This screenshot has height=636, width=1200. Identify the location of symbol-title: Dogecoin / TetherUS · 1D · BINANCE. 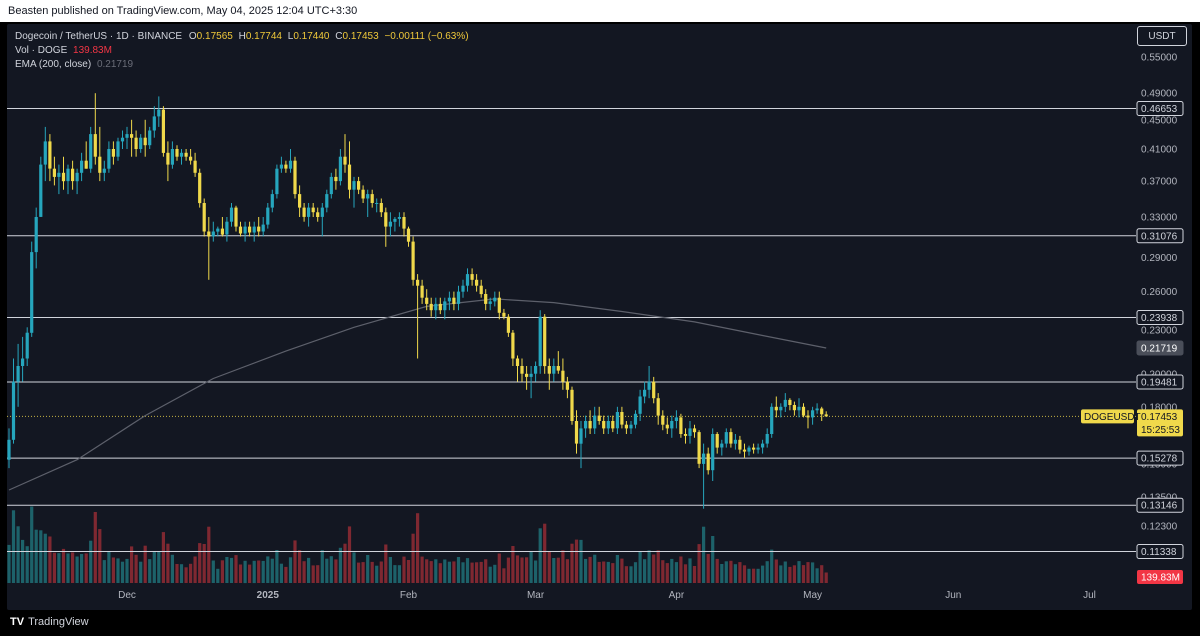
(99, 36).